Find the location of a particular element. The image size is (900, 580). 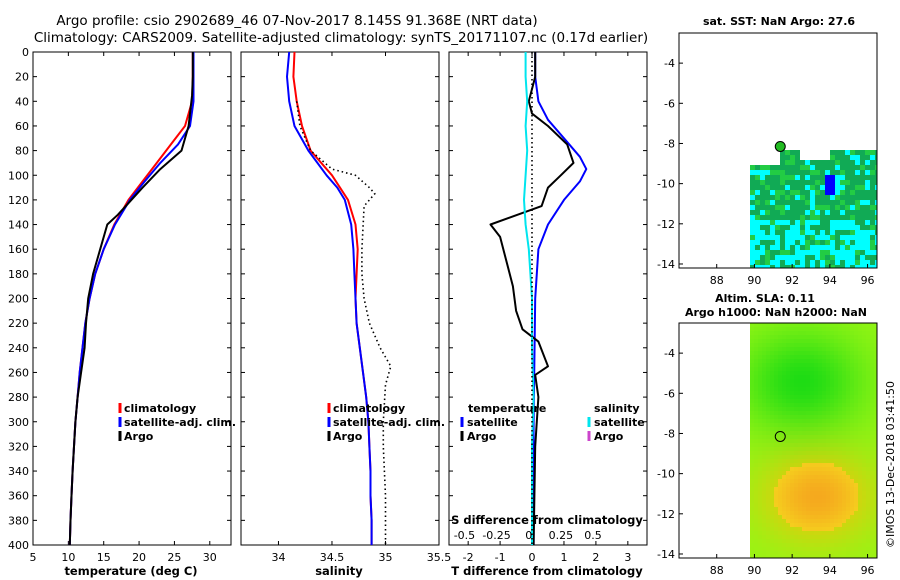

depth-tick-label: 280 is located at coordinates (18, 397).